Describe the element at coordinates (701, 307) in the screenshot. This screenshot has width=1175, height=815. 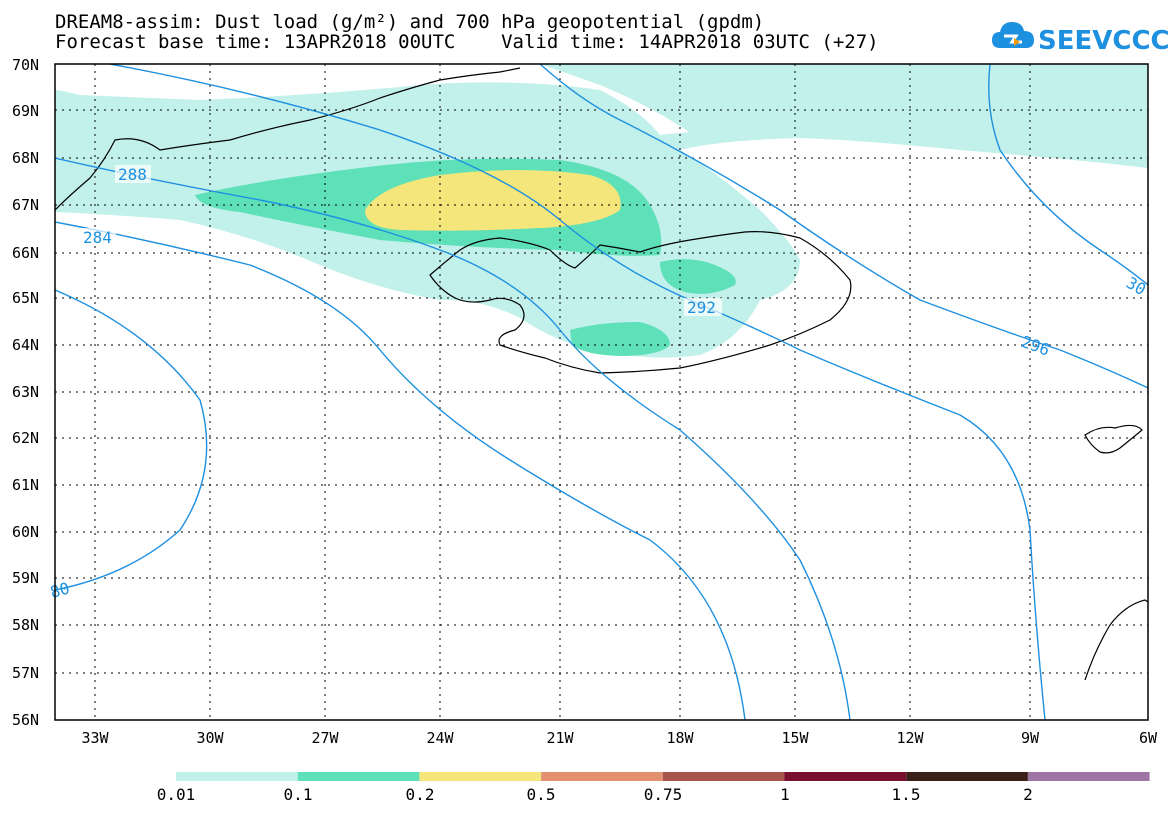
I see `contour-label: 292` at that location.